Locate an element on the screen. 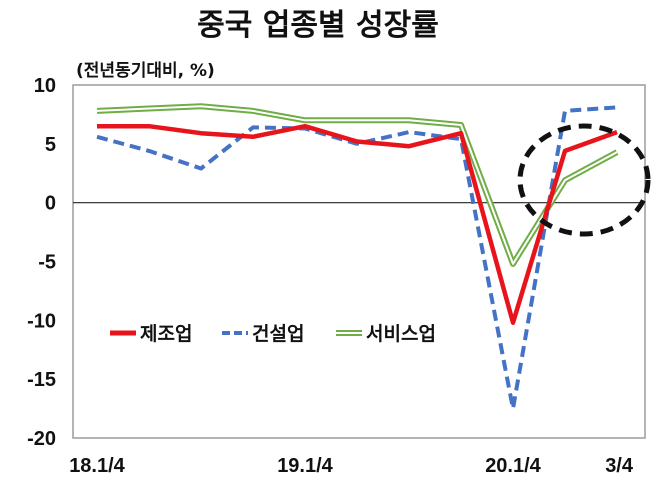 Image resolution: width=670 pixels, height=481 pixels. legend-label: 건설업 is located at coordinates (278, 334).